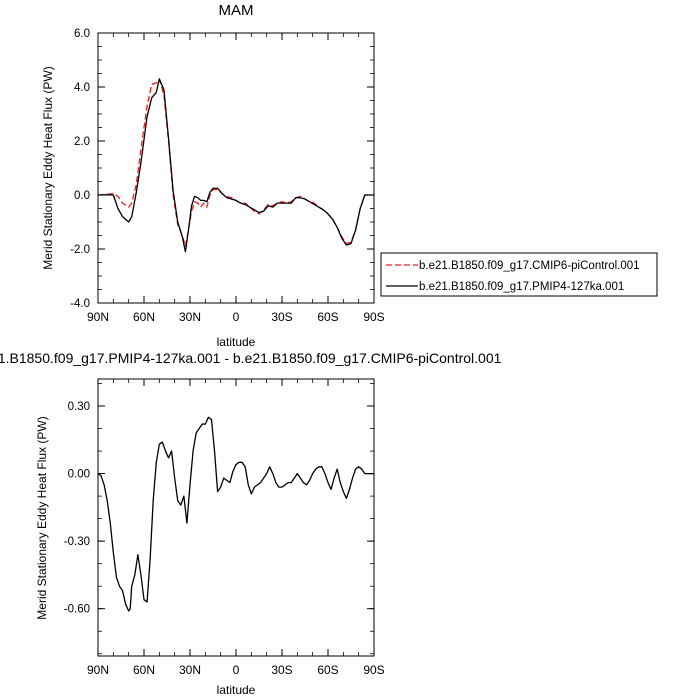 The image size is (700, 700). I want to click on bottom-x-tick-label: 60N, so click(144, 670).